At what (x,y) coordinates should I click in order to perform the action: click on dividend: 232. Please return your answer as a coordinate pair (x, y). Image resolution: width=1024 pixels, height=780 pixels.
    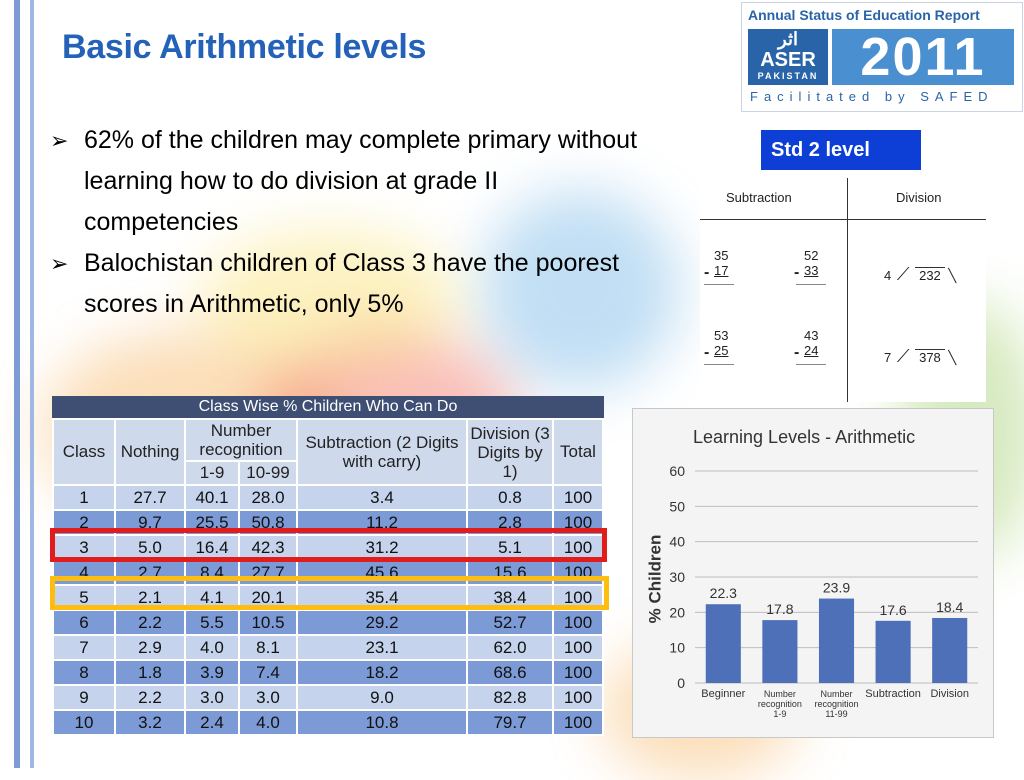
    Looking at the image, I should click on (930, 275).